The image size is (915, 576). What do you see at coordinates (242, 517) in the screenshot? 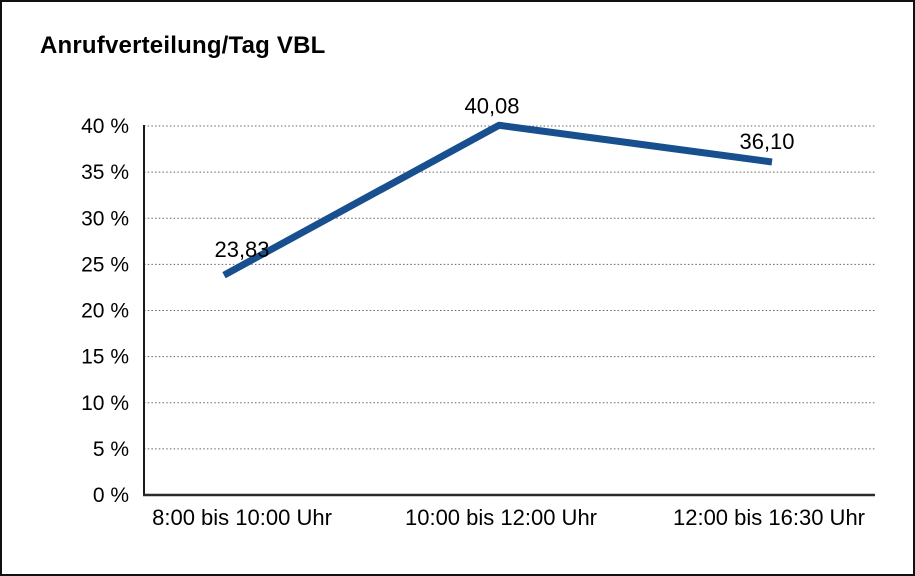
I see `x-category-label: 8:00 bis 10:00 Uhr` at bounding box center [242, 517].